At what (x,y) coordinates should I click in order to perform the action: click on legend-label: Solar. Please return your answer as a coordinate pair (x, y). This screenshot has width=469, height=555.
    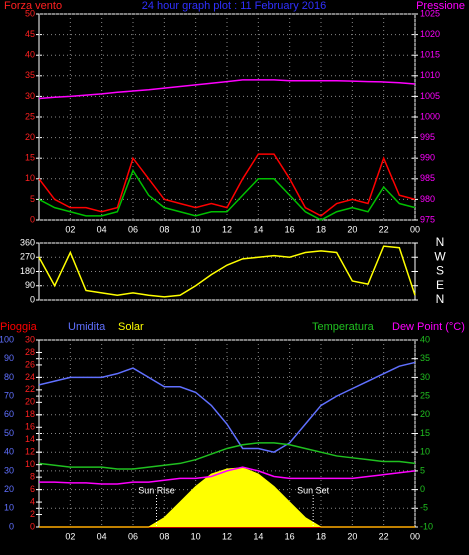
    Looking at the image, I should click on (131, 327).